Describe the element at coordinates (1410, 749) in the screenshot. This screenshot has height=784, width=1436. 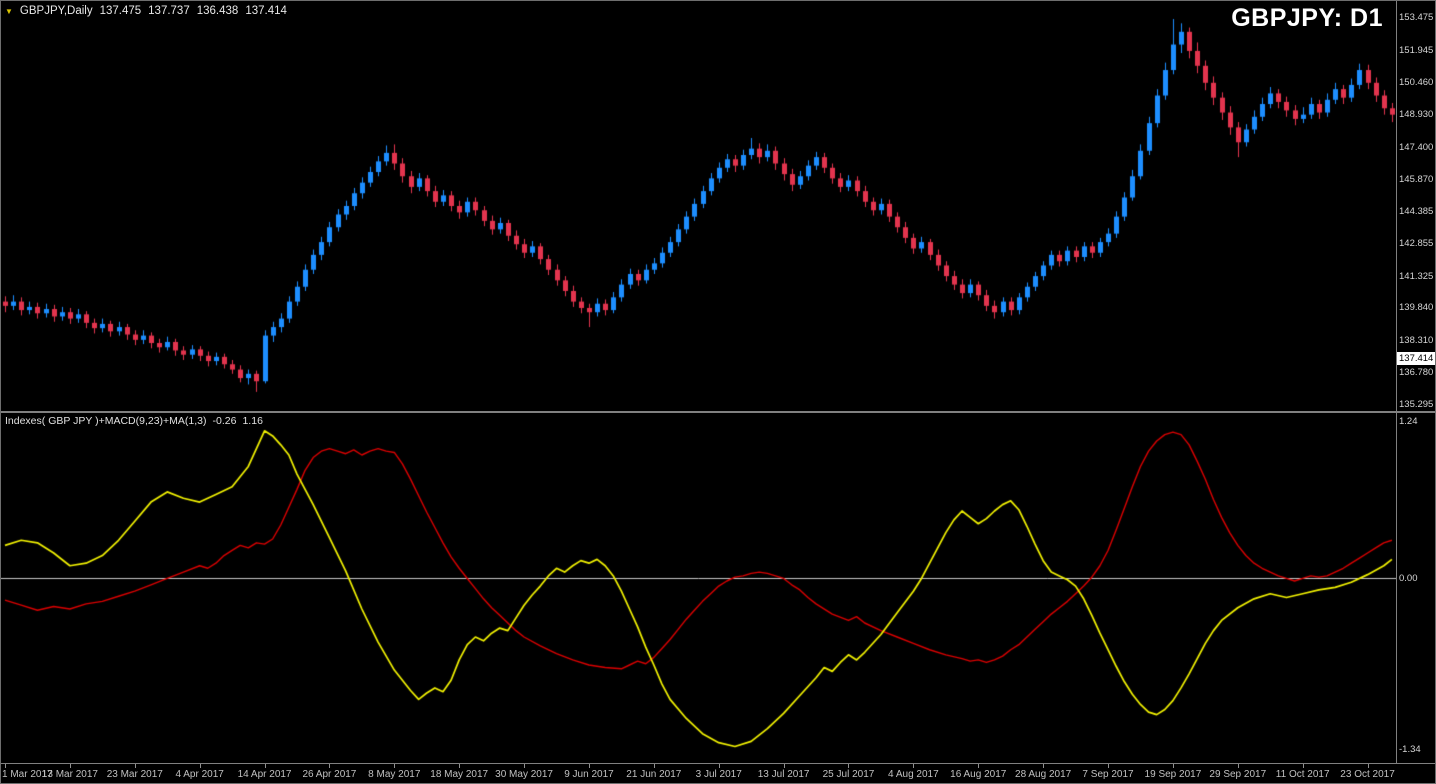
I see `indicator-axis-label: -1.34` at that location.